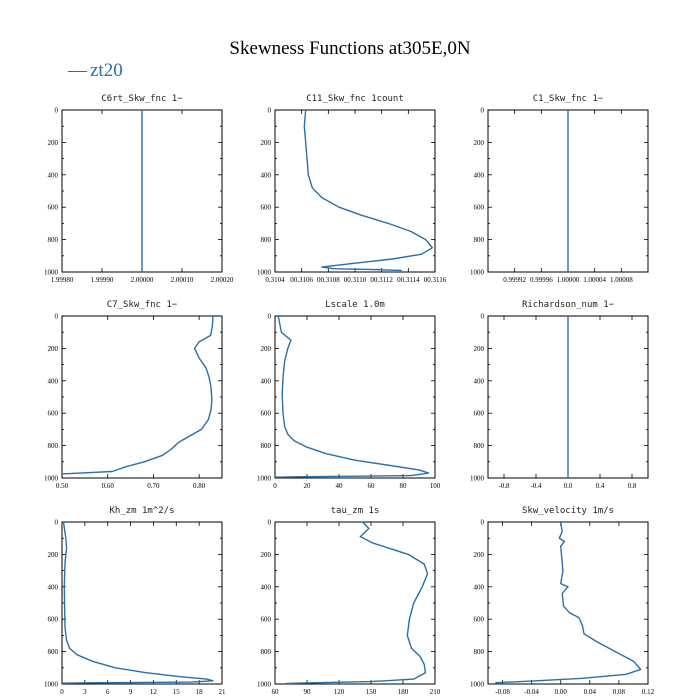 This screenshot has width=700, height=700. Describe the element at coordinates (600, 486) in the screenshot. I see `x-tick-label: 0.4` at that location.